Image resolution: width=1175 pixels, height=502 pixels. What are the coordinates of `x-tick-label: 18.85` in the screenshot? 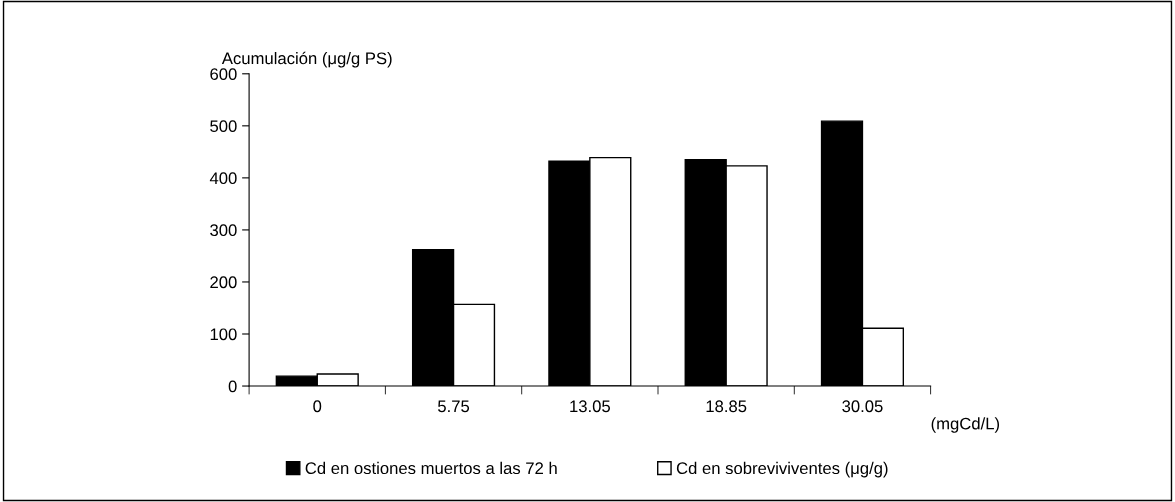 It's located at (726, 406).